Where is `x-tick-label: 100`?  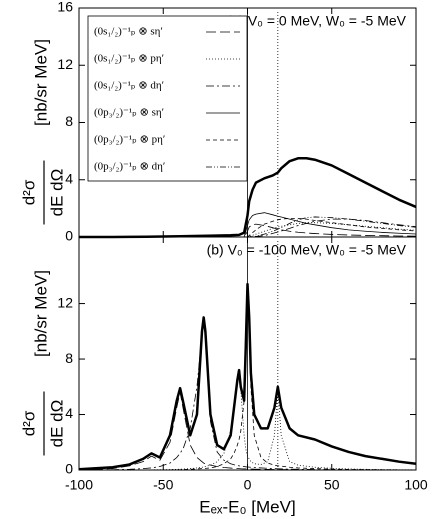 x-tick-label: 100 is located at coordinates (416, 485).